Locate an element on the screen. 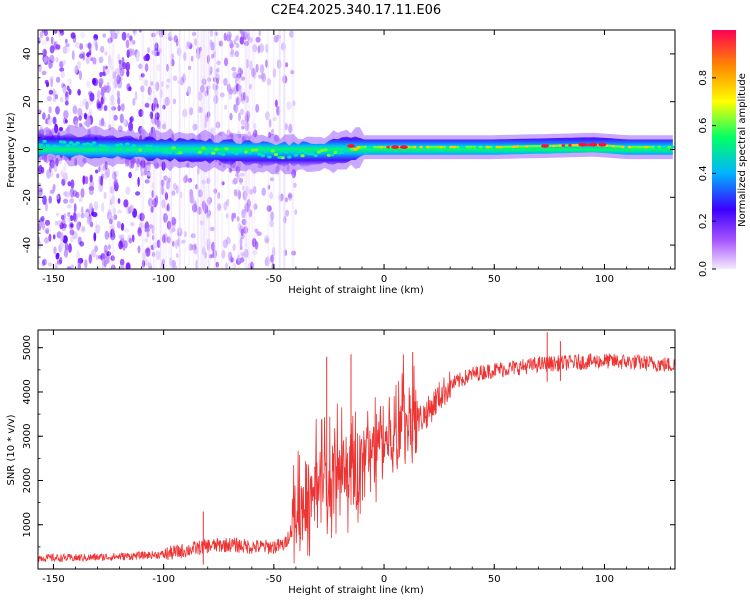  spectrogram-ytick-label: 20 is located at coordinates (27, 101).